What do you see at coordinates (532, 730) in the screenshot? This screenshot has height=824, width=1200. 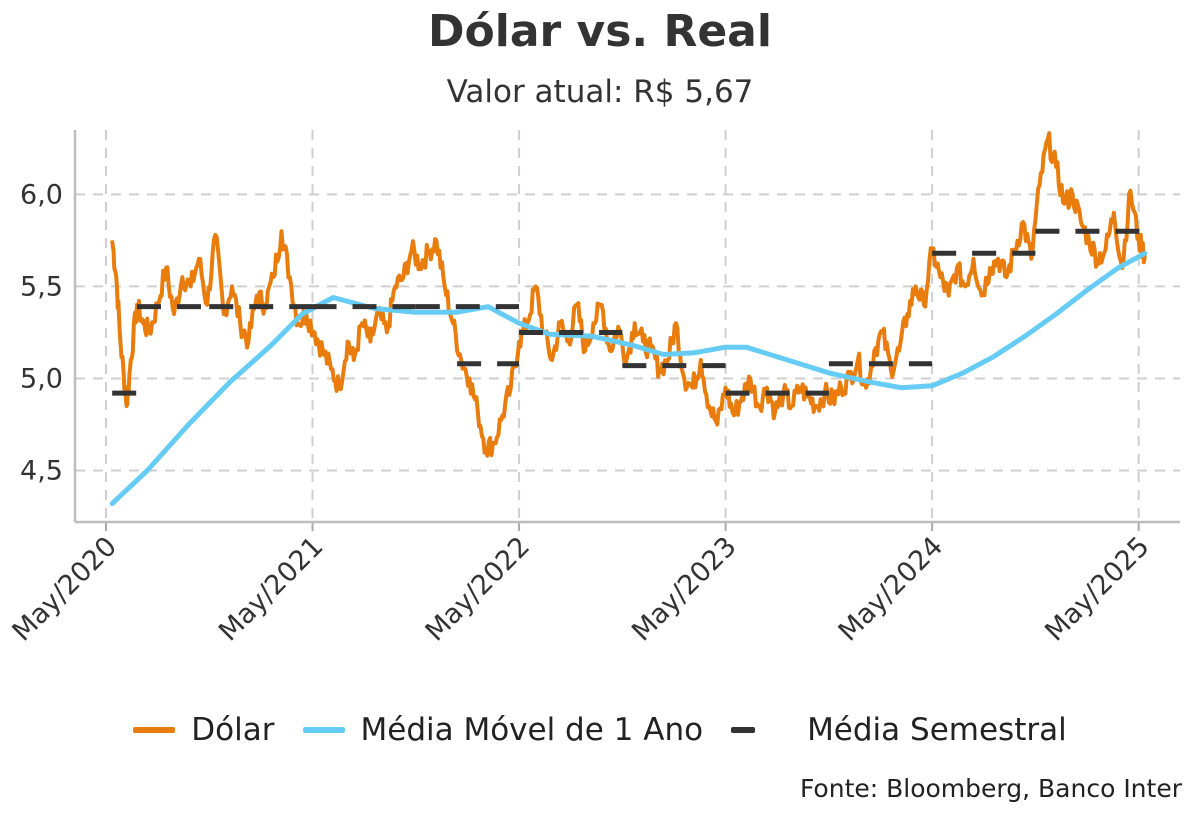 I see `legend-label-media-movel: Média Móvel de 1 Ano` at bounding box center [532, 730].